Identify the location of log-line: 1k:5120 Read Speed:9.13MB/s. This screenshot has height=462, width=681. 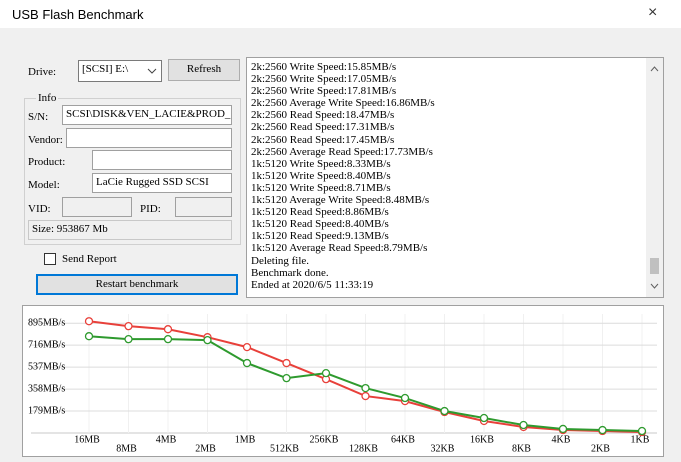
(320, 236).